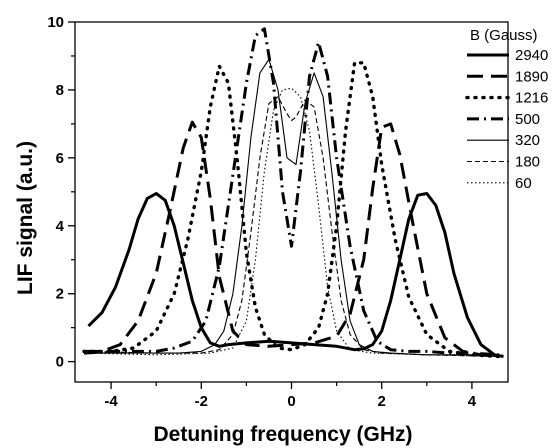 This screenshot has height=448, width=556. Describe the element at coordinates (506, 109) in the screenshot. I see `legend: B (Gauss) 2940 1890 1216 500 320 180 60` at that location.